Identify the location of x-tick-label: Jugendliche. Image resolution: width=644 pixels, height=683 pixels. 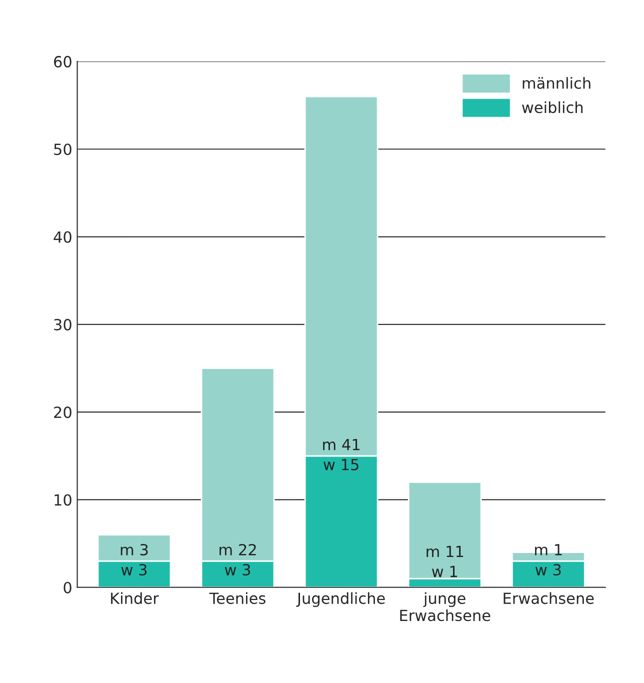
(340, 600).